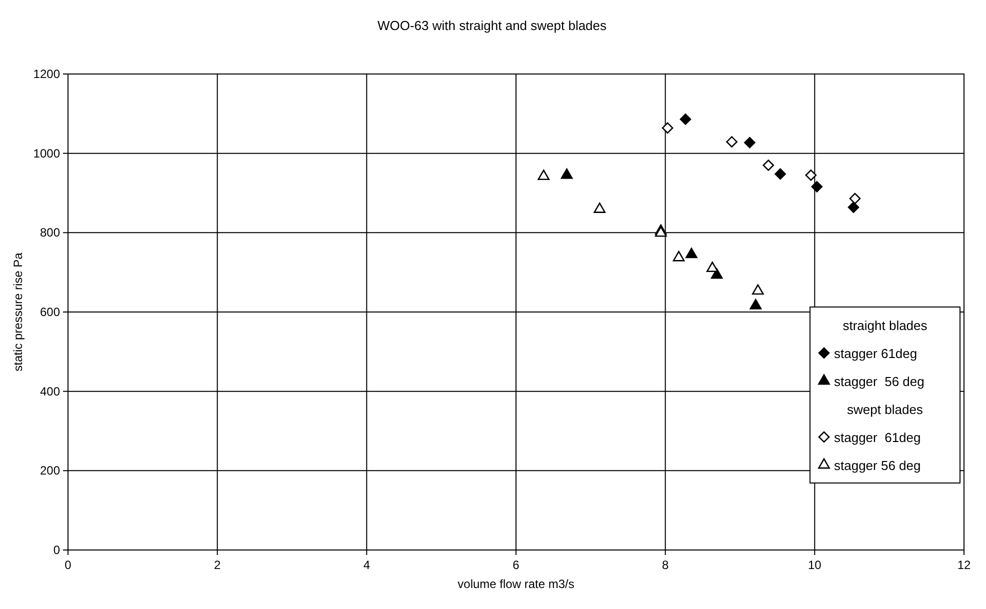 This screenshot has height=609, width=986. Describe the element at coordinates (68, 565) in the screenshot. I see `x-tick-label: 0` at that location.